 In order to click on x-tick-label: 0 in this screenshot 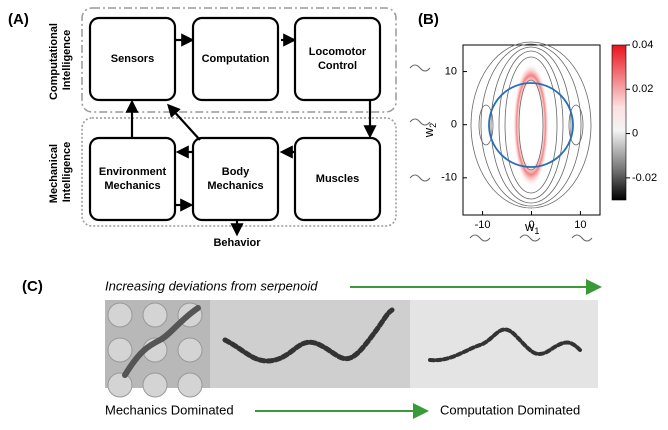, I will do `click(531, 225)`.